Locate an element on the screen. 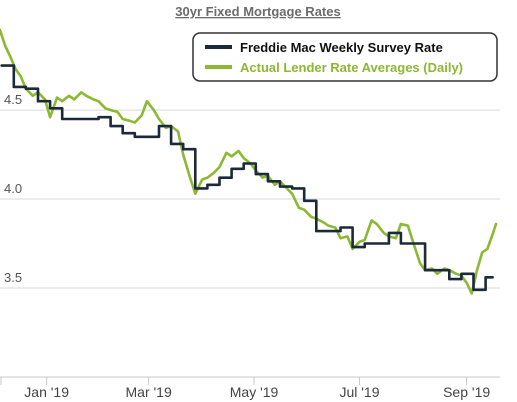  x-tick-label: Mar '19 is located at coordinates (149, 392).